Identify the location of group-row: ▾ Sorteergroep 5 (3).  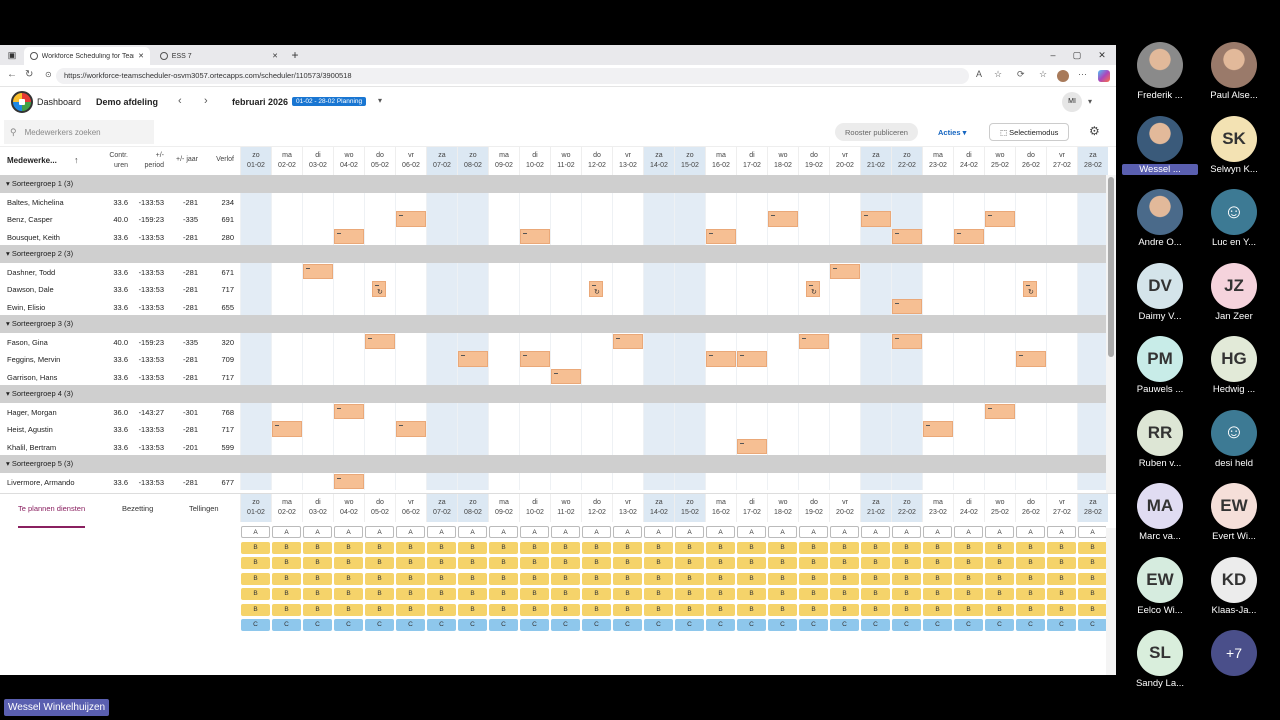
(553, 464).